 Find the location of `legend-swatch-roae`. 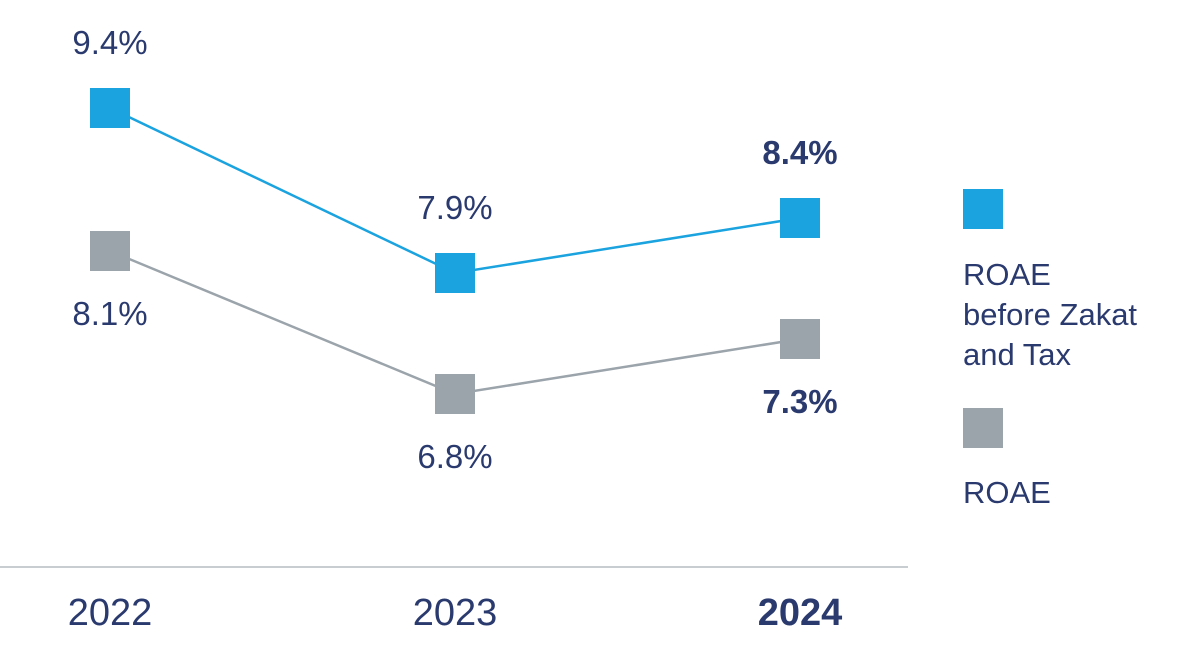

legend-swatch-roae is located at coordinates (983, 428).